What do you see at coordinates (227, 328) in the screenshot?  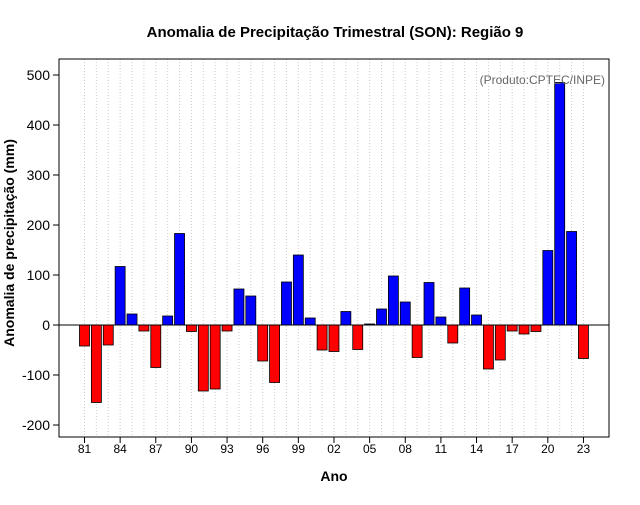 I see `bar-1993` at bounding box center [227, 328].